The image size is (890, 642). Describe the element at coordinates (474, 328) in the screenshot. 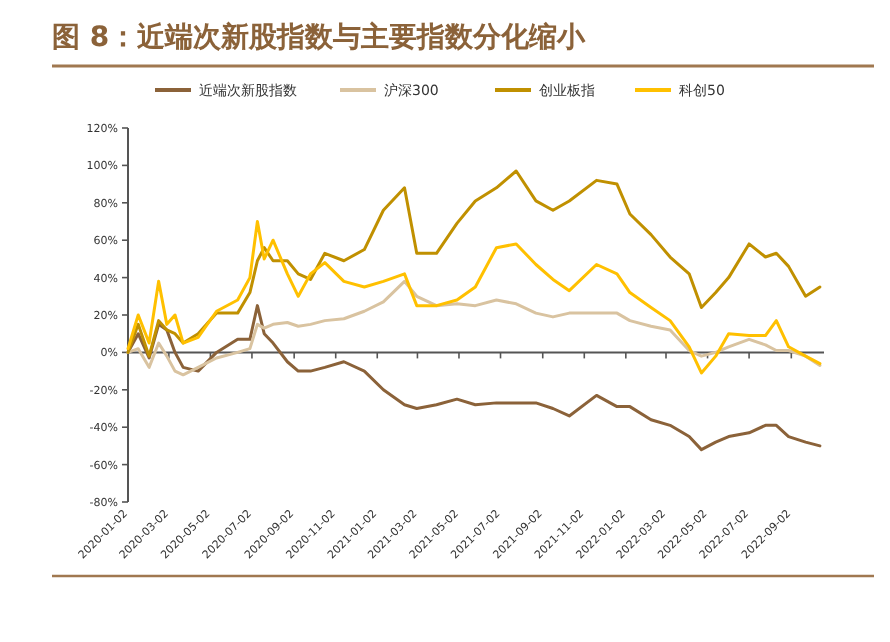

I see `line-series` at that location.